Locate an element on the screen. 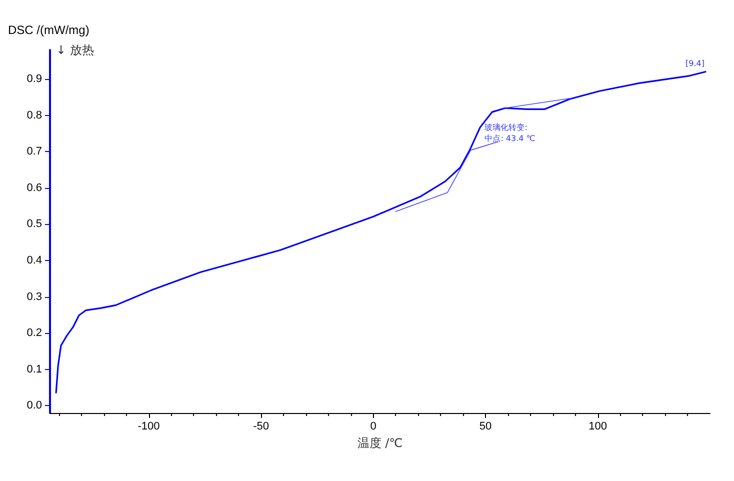 The image size is (734, 481). x-tick-label: -50 is located at coordinates (261, 426).